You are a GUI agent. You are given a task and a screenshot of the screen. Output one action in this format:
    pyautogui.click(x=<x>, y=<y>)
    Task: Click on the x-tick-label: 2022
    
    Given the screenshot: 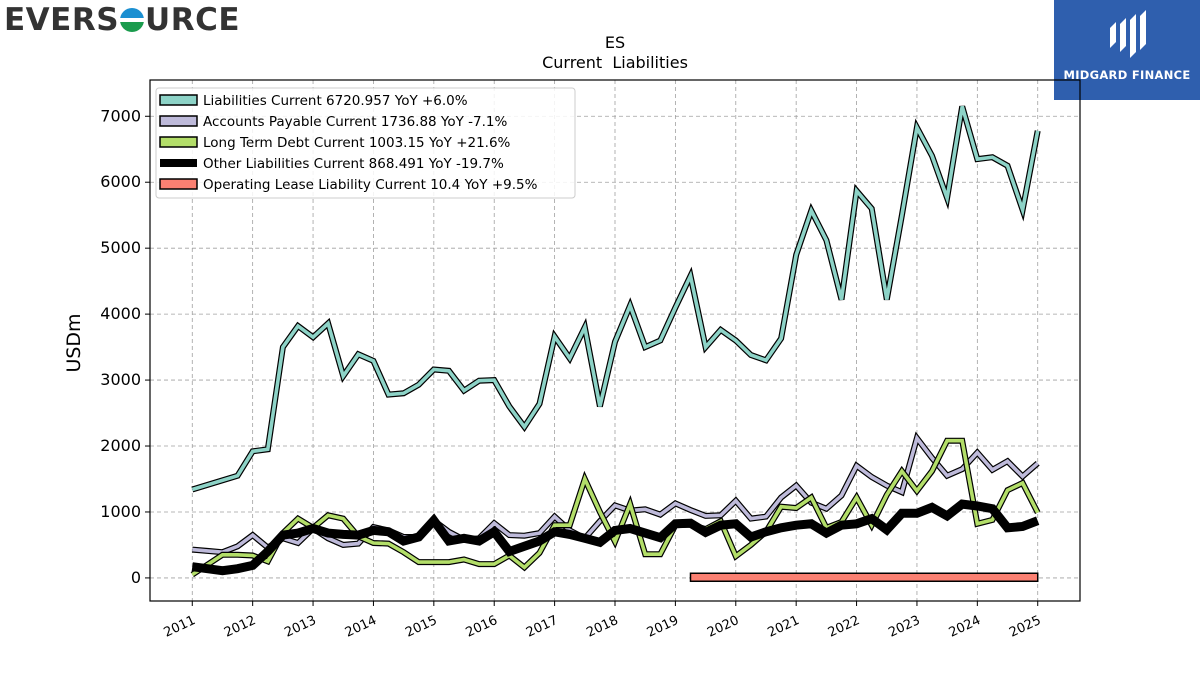 What is the action you would take?
    pyautogui.click(x=844, y=627)
    